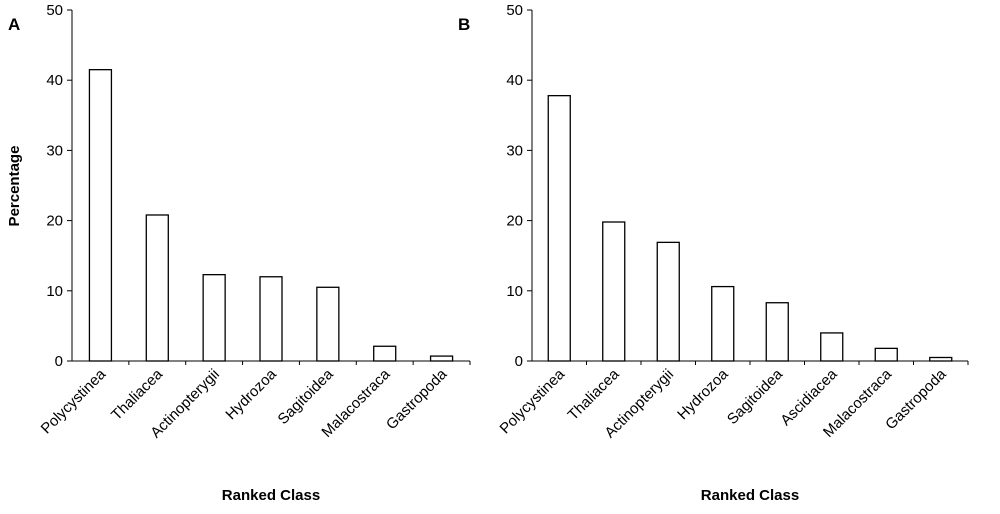 The width and height of the screenshot is (1000, 514). I want to click on panel-a-category-label: Hydrozoa, so click(251, 394).